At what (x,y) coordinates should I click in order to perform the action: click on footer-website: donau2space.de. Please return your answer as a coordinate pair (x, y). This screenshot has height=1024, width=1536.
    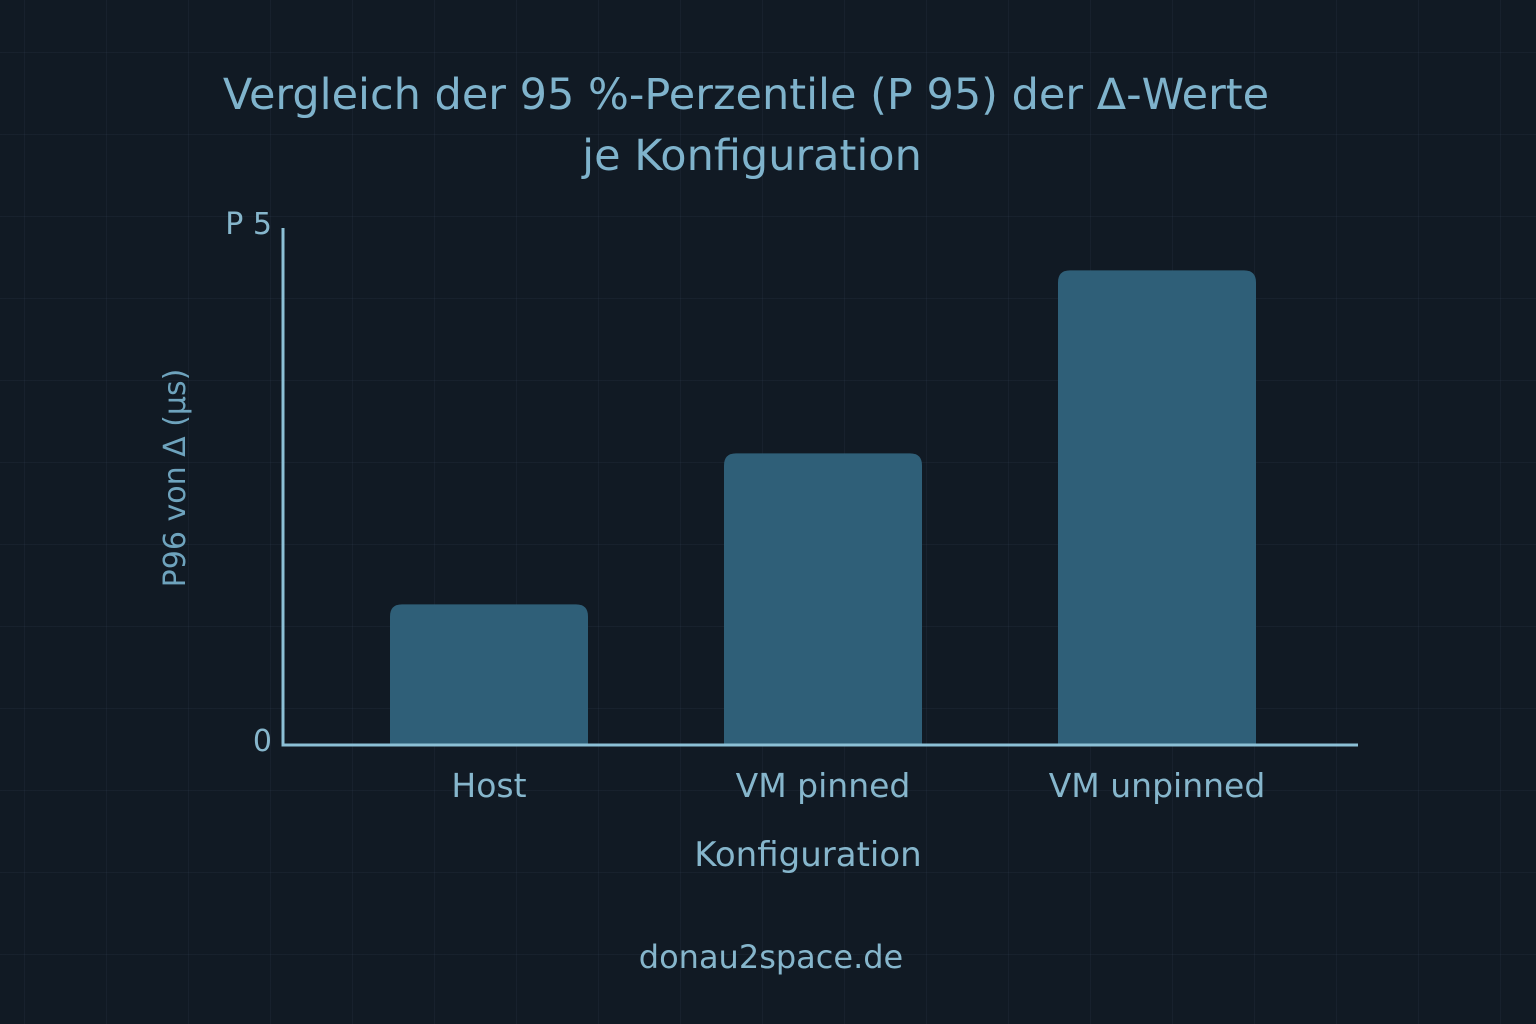
    Looking at the image, I should click on (771, 957).